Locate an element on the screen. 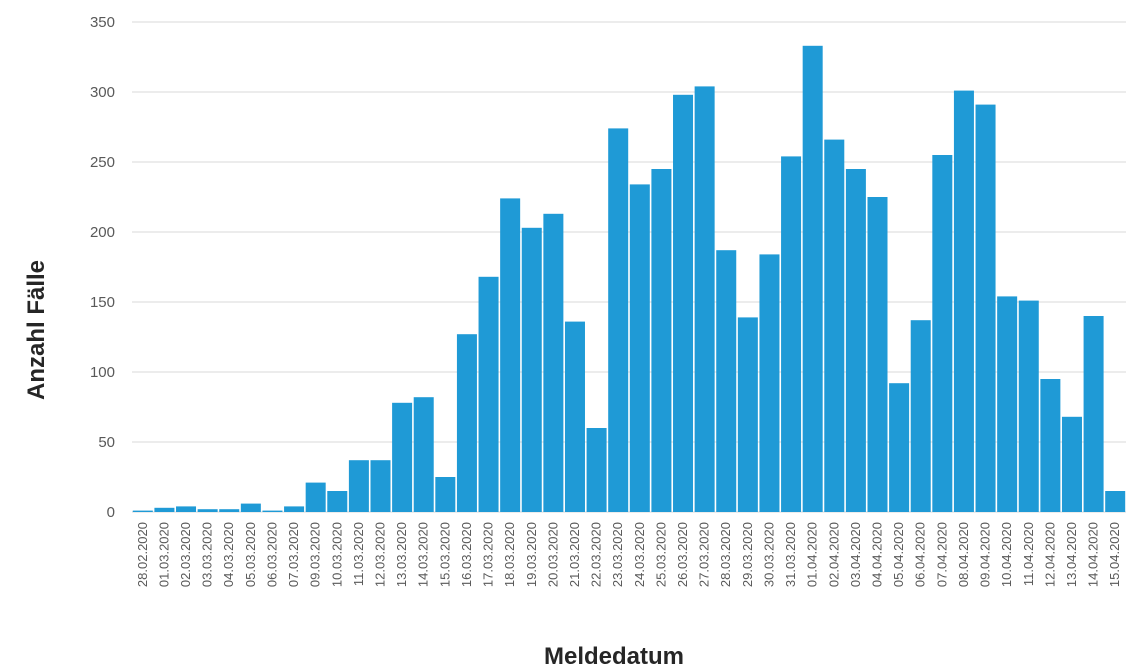  y-tick-label: 50 is located at coordinates (106, 442).